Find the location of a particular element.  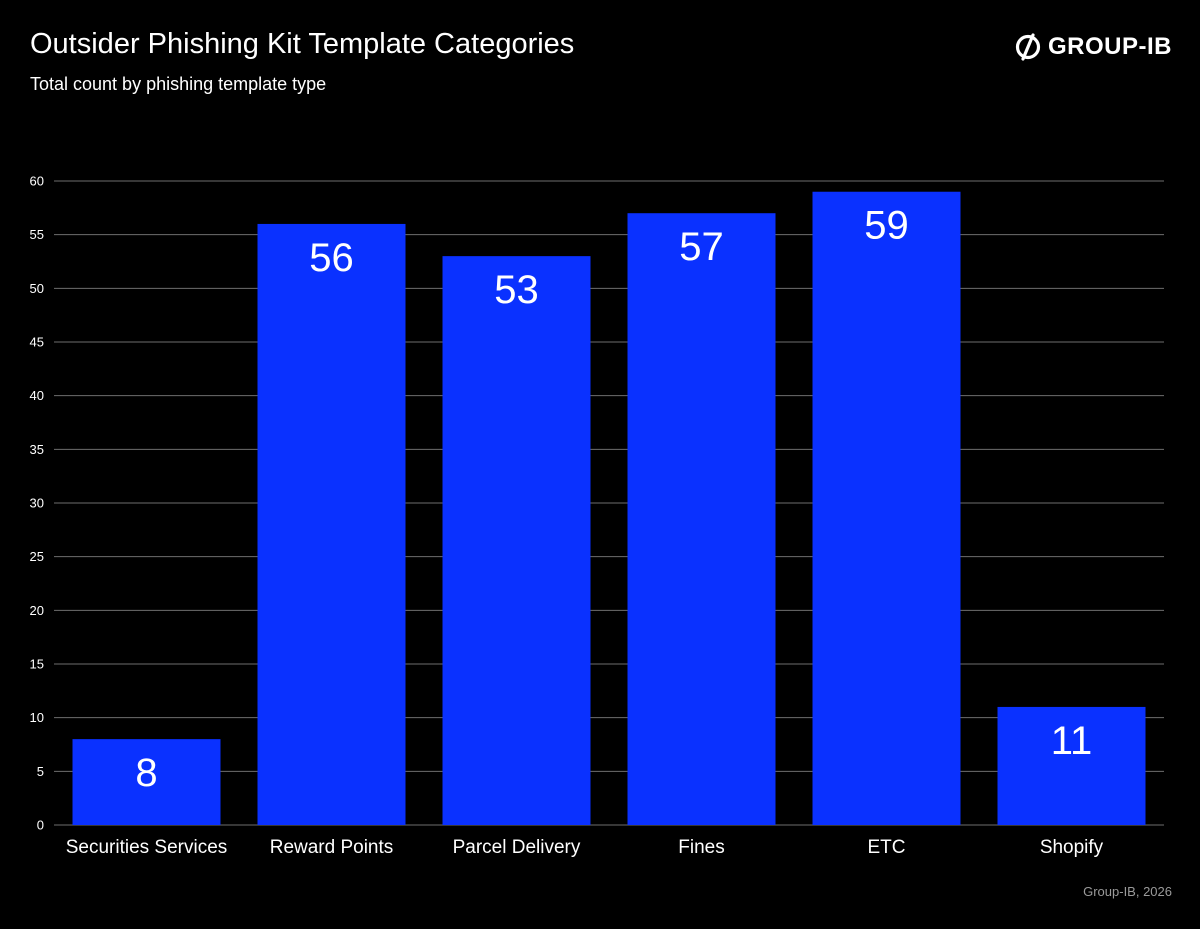

y-tick-label: 10 is located at coordinates (37, 717).